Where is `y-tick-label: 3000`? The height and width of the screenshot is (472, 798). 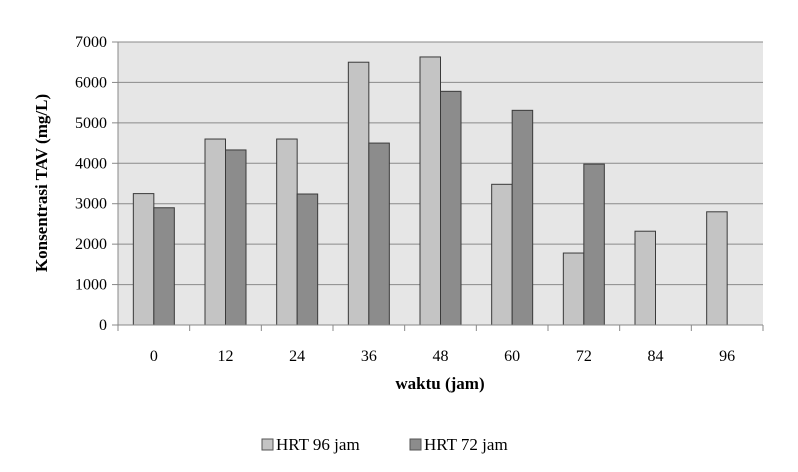 y-tick-label: 3000 is located at coordinates (91, 204).